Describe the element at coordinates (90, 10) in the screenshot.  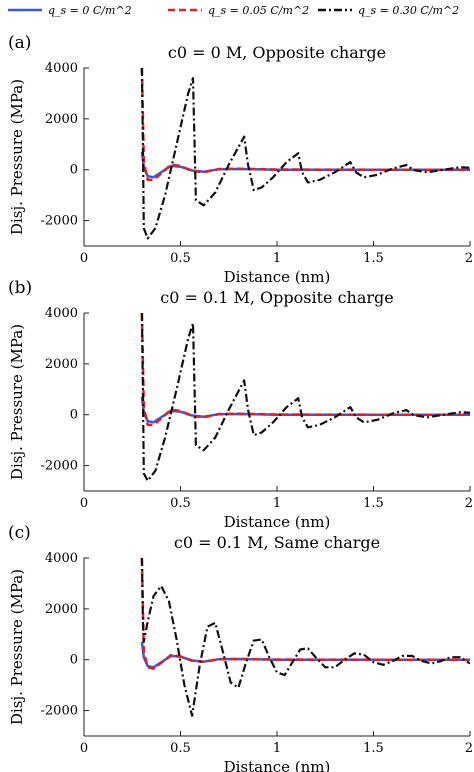
I see `legend-label: q_s = 0 C/m^2` at that location.